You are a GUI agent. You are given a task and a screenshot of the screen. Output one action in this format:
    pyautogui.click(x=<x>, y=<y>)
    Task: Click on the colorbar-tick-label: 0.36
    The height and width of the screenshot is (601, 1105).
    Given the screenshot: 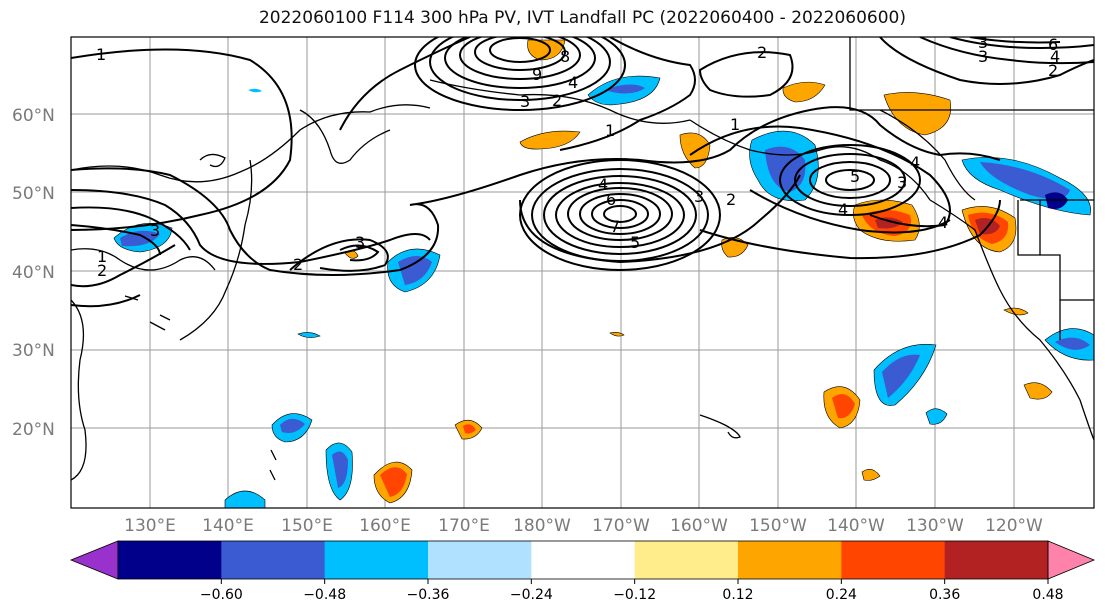 What is the action you would take?
    pyautogui.click(x=944, y=594)
    